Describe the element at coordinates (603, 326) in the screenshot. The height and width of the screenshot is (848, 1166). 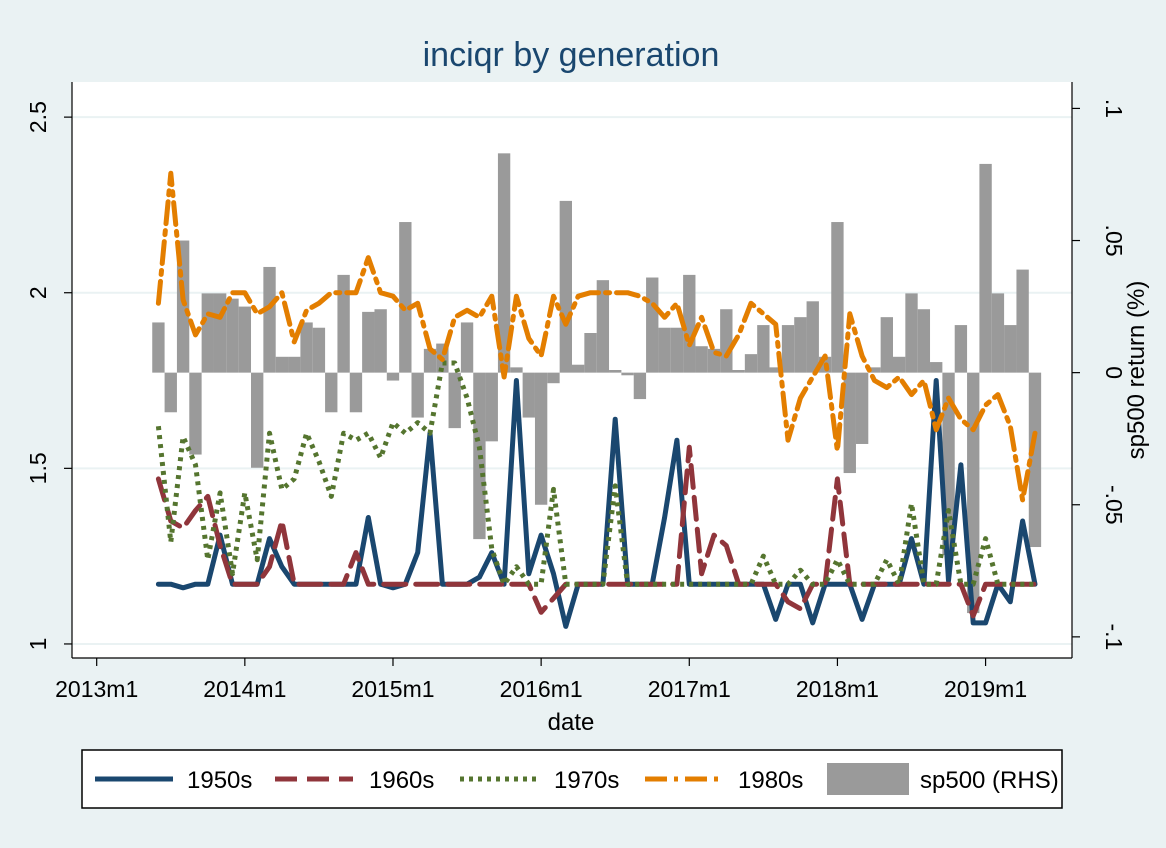
I see `bar-2016m6` at that location.